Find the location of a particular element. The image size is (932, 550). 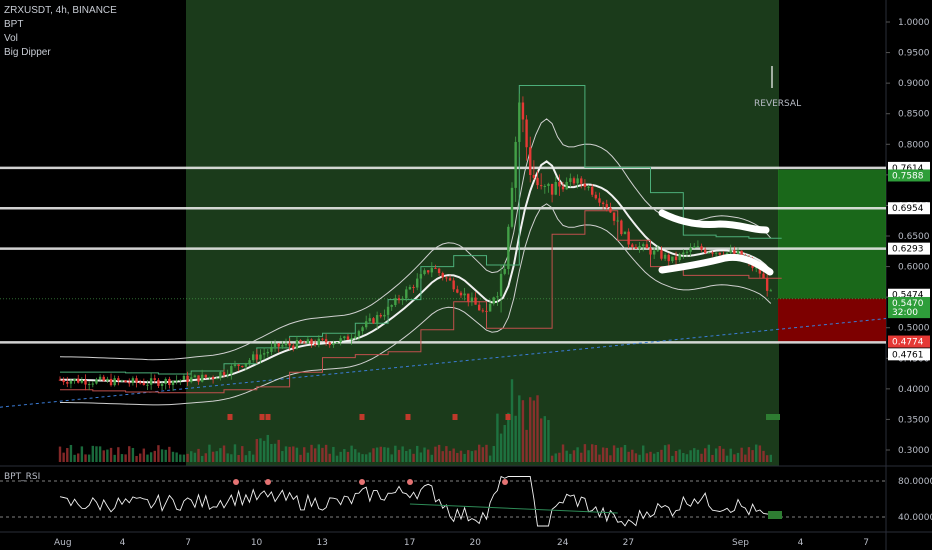

indicator-big-dipper: Big Dipper is located at coordinates (27, 52).